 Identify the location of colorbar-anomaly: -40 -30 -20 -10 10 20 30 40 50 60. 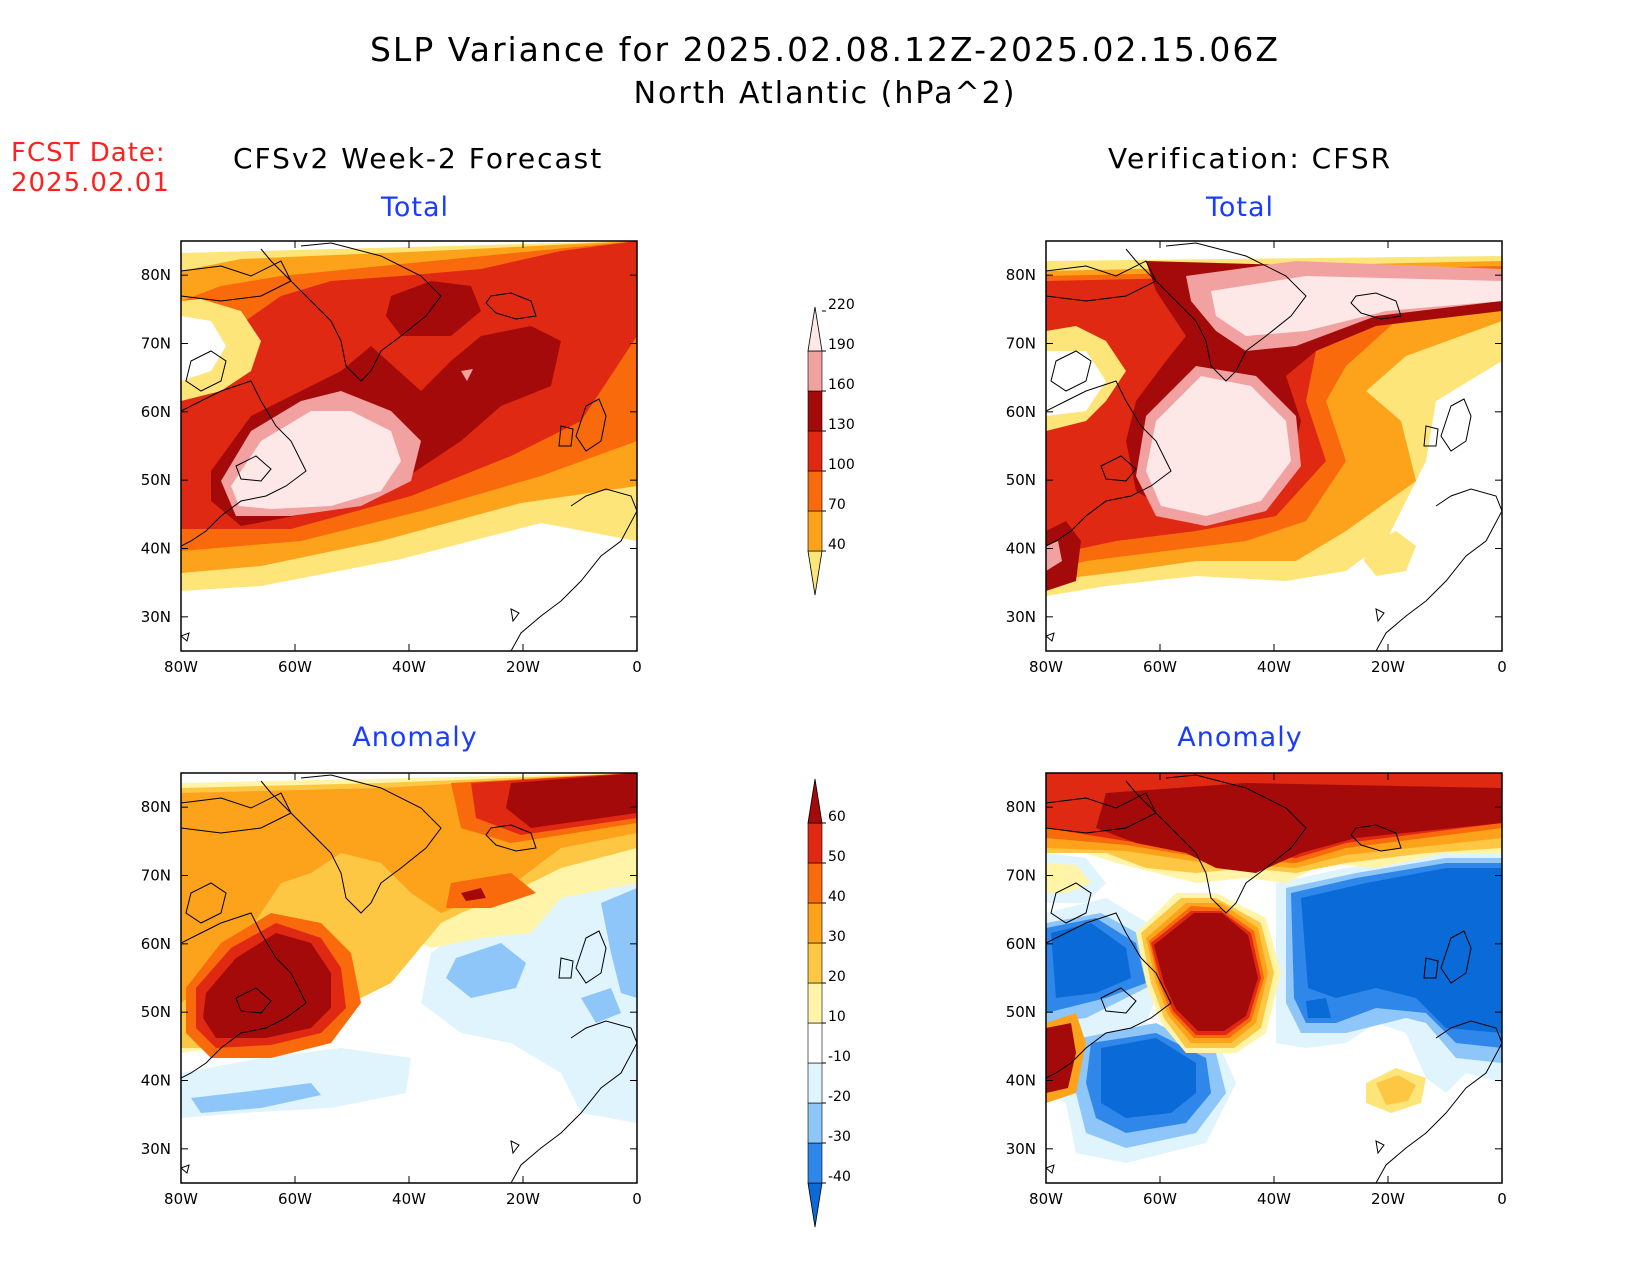
(829, 1003).